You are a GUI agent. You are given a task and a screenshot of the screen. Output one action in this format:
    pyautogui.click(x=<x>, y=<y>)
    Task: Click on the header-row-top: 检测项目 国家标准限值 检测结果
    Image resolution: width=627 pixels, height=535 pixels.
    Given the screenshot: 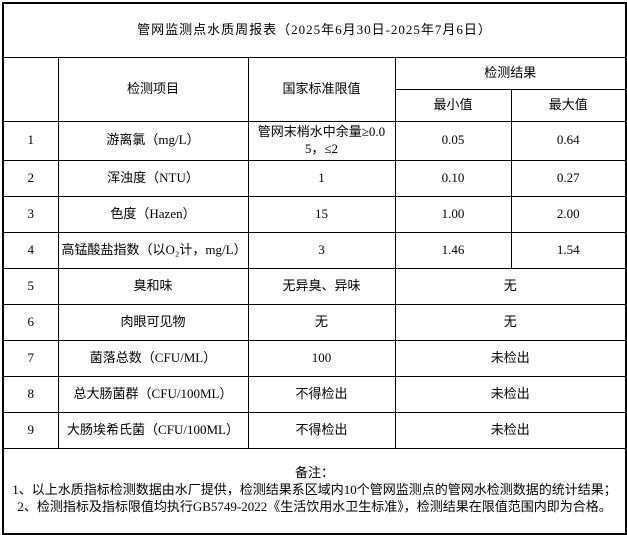 What is the action you would take?
    pyautogui.click(x=314, y=89)
    